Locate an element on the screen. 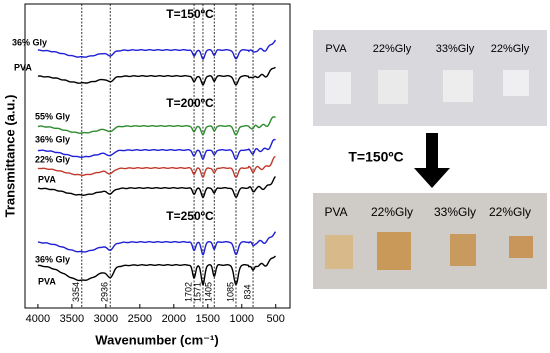 Image resolution: width=550 pixels, height=353 pixels. arrow-head is located at coordinates (432, 178).